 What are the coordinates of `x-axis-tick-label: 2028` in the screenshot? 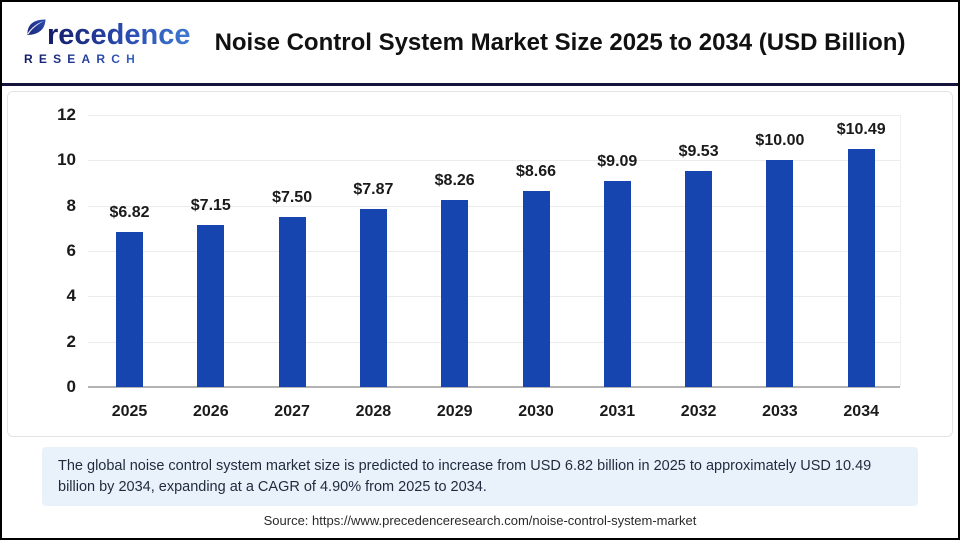 It's located at (373, 411).